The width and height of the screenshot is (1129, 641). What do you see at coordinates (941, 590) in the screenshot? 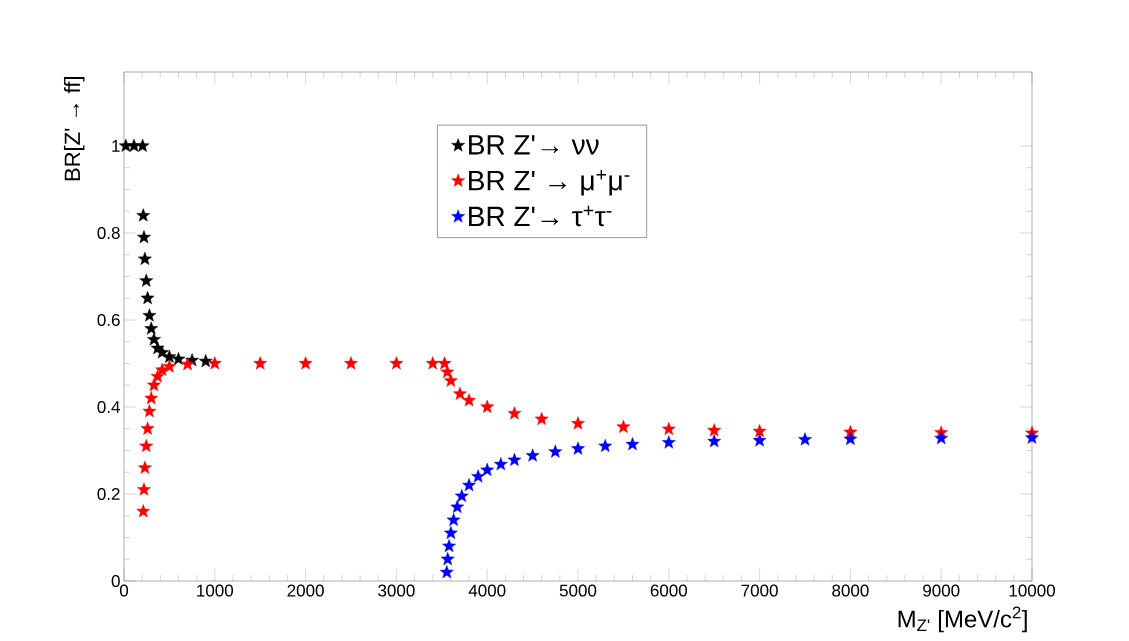
I see `x-tick-label: 9000` at bounding box center [941, 590].